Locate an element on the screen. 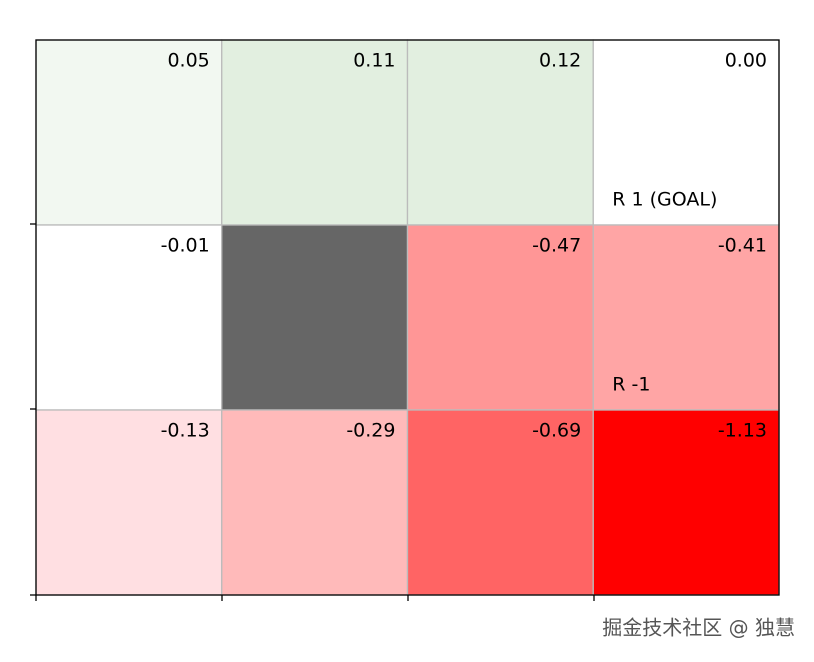  value-label: -1.13 is located at coordinates (742, 431).